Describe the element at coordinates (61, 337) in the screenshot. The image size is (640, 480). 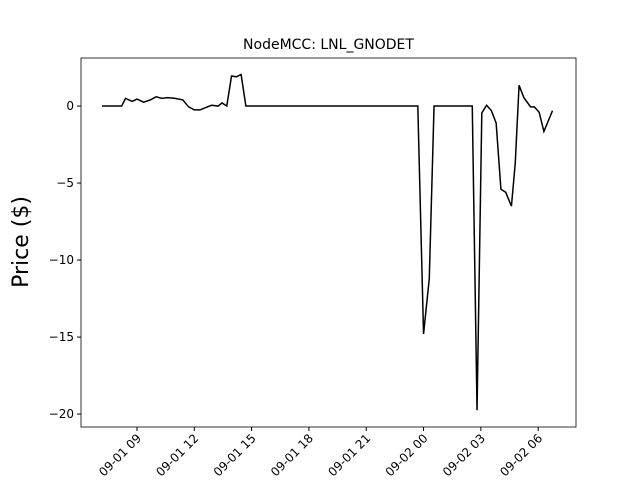
I see `y-tick-label: −15` at that location.